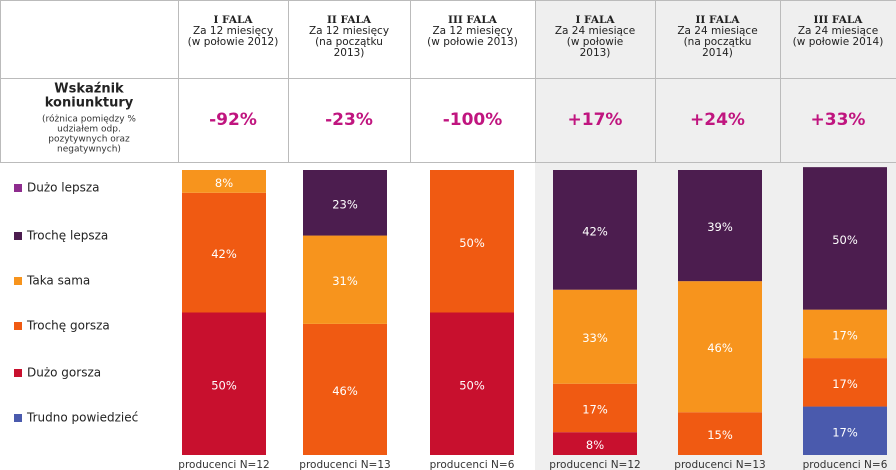 Image resolution: width=896 pixels, height=470 pixels. I want to click on index-label: koniunktury, so click(89, 103).